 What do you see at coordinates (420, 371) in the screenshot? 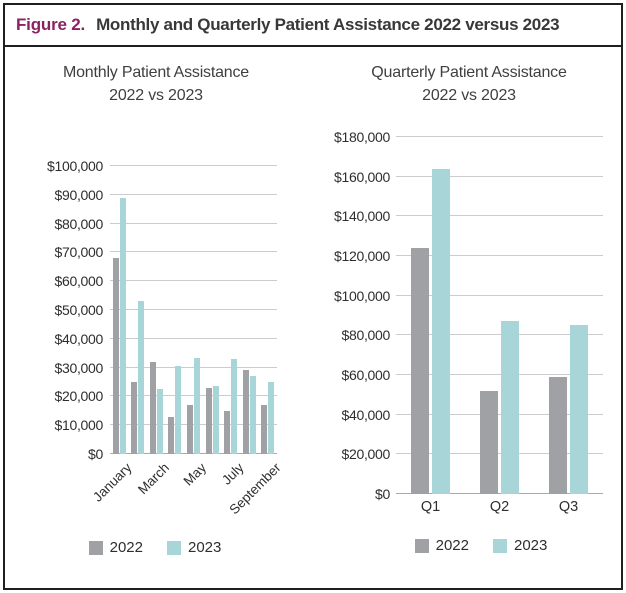
I see `bar-2022-q1` at bounding box center [420, 371].